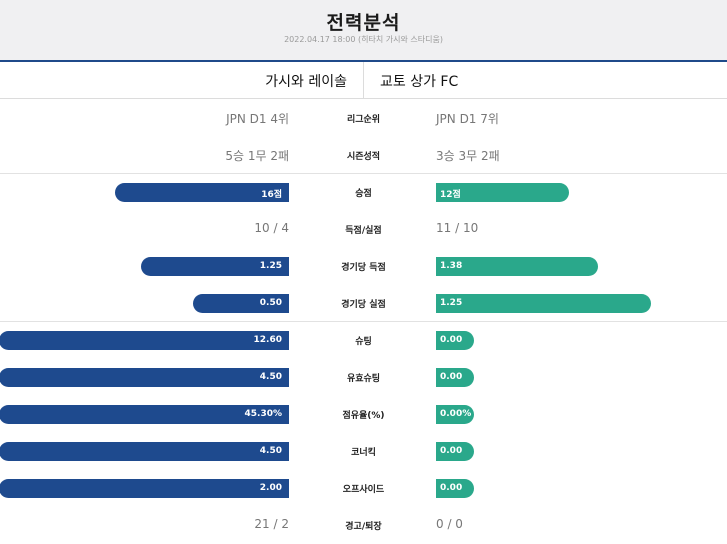 Image resolution: width=727 pixels, height=544 pixels. Describe the element at coordinates (270, 266) in the screenshot. I see `home-stat-value: 1.25` at that location.